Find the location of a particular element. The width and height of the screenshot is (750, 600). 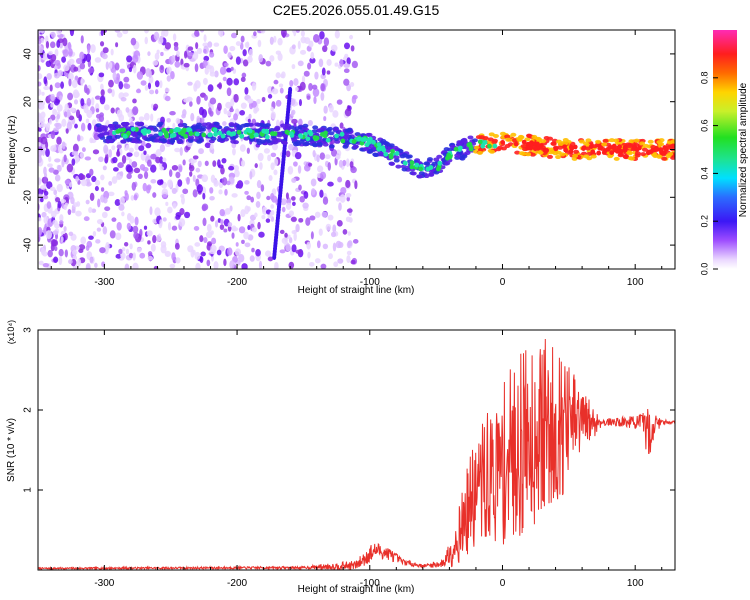

snr-x-label: Height of straight line (km) is located at coordinates (356, 589).